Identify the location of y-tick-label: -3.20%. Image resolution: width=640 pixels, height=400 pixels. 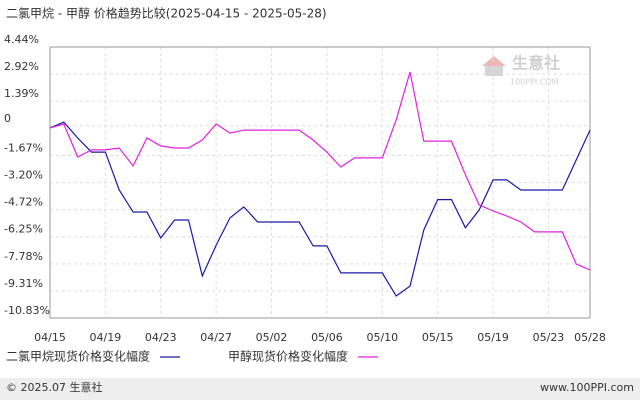
(23, 175).